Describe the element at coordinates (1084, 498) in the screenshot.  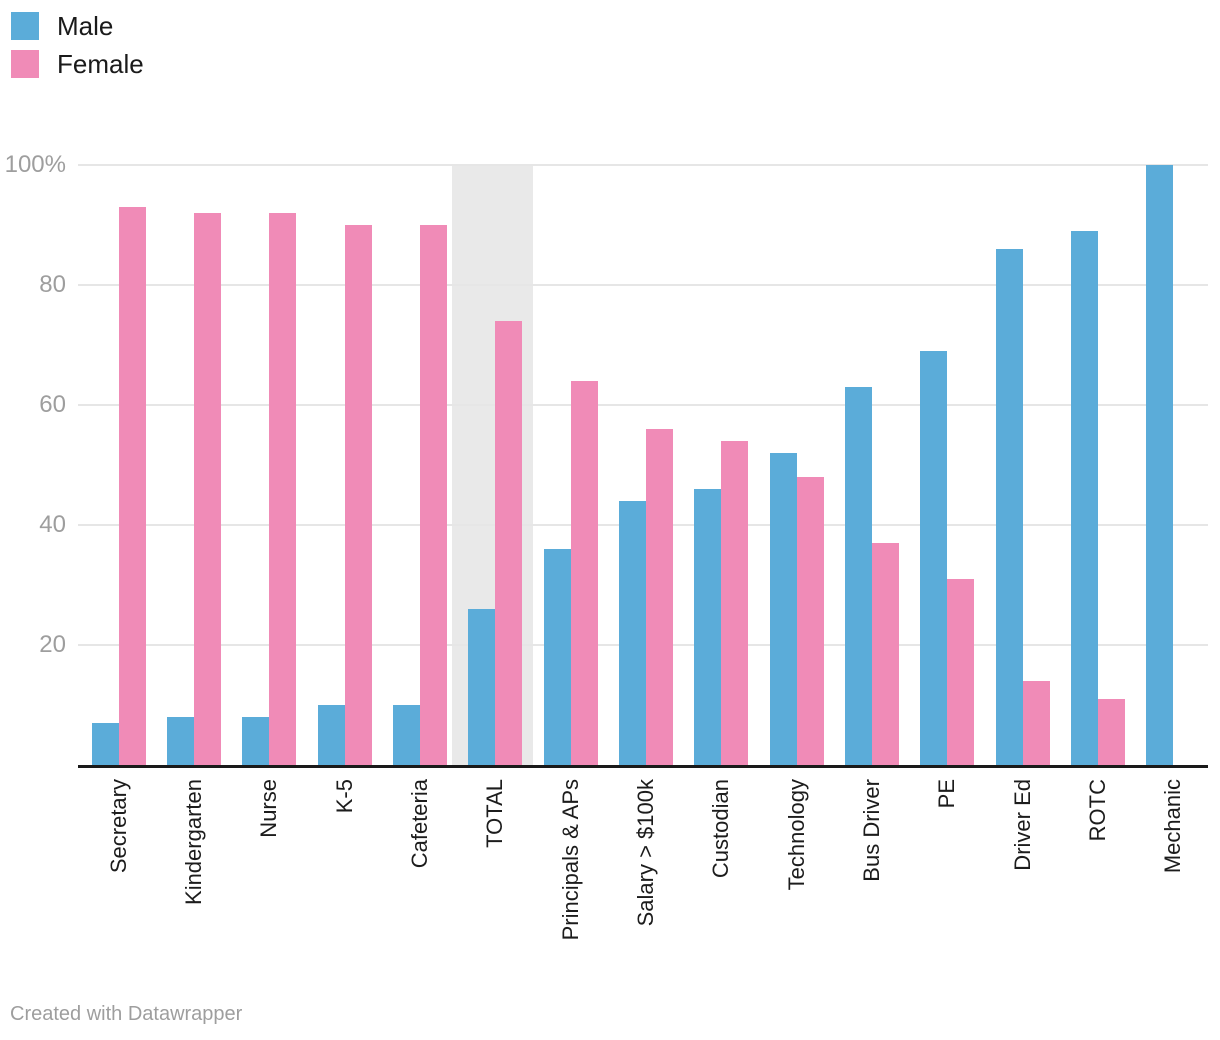
I see `bar-male-rotc` at that location.